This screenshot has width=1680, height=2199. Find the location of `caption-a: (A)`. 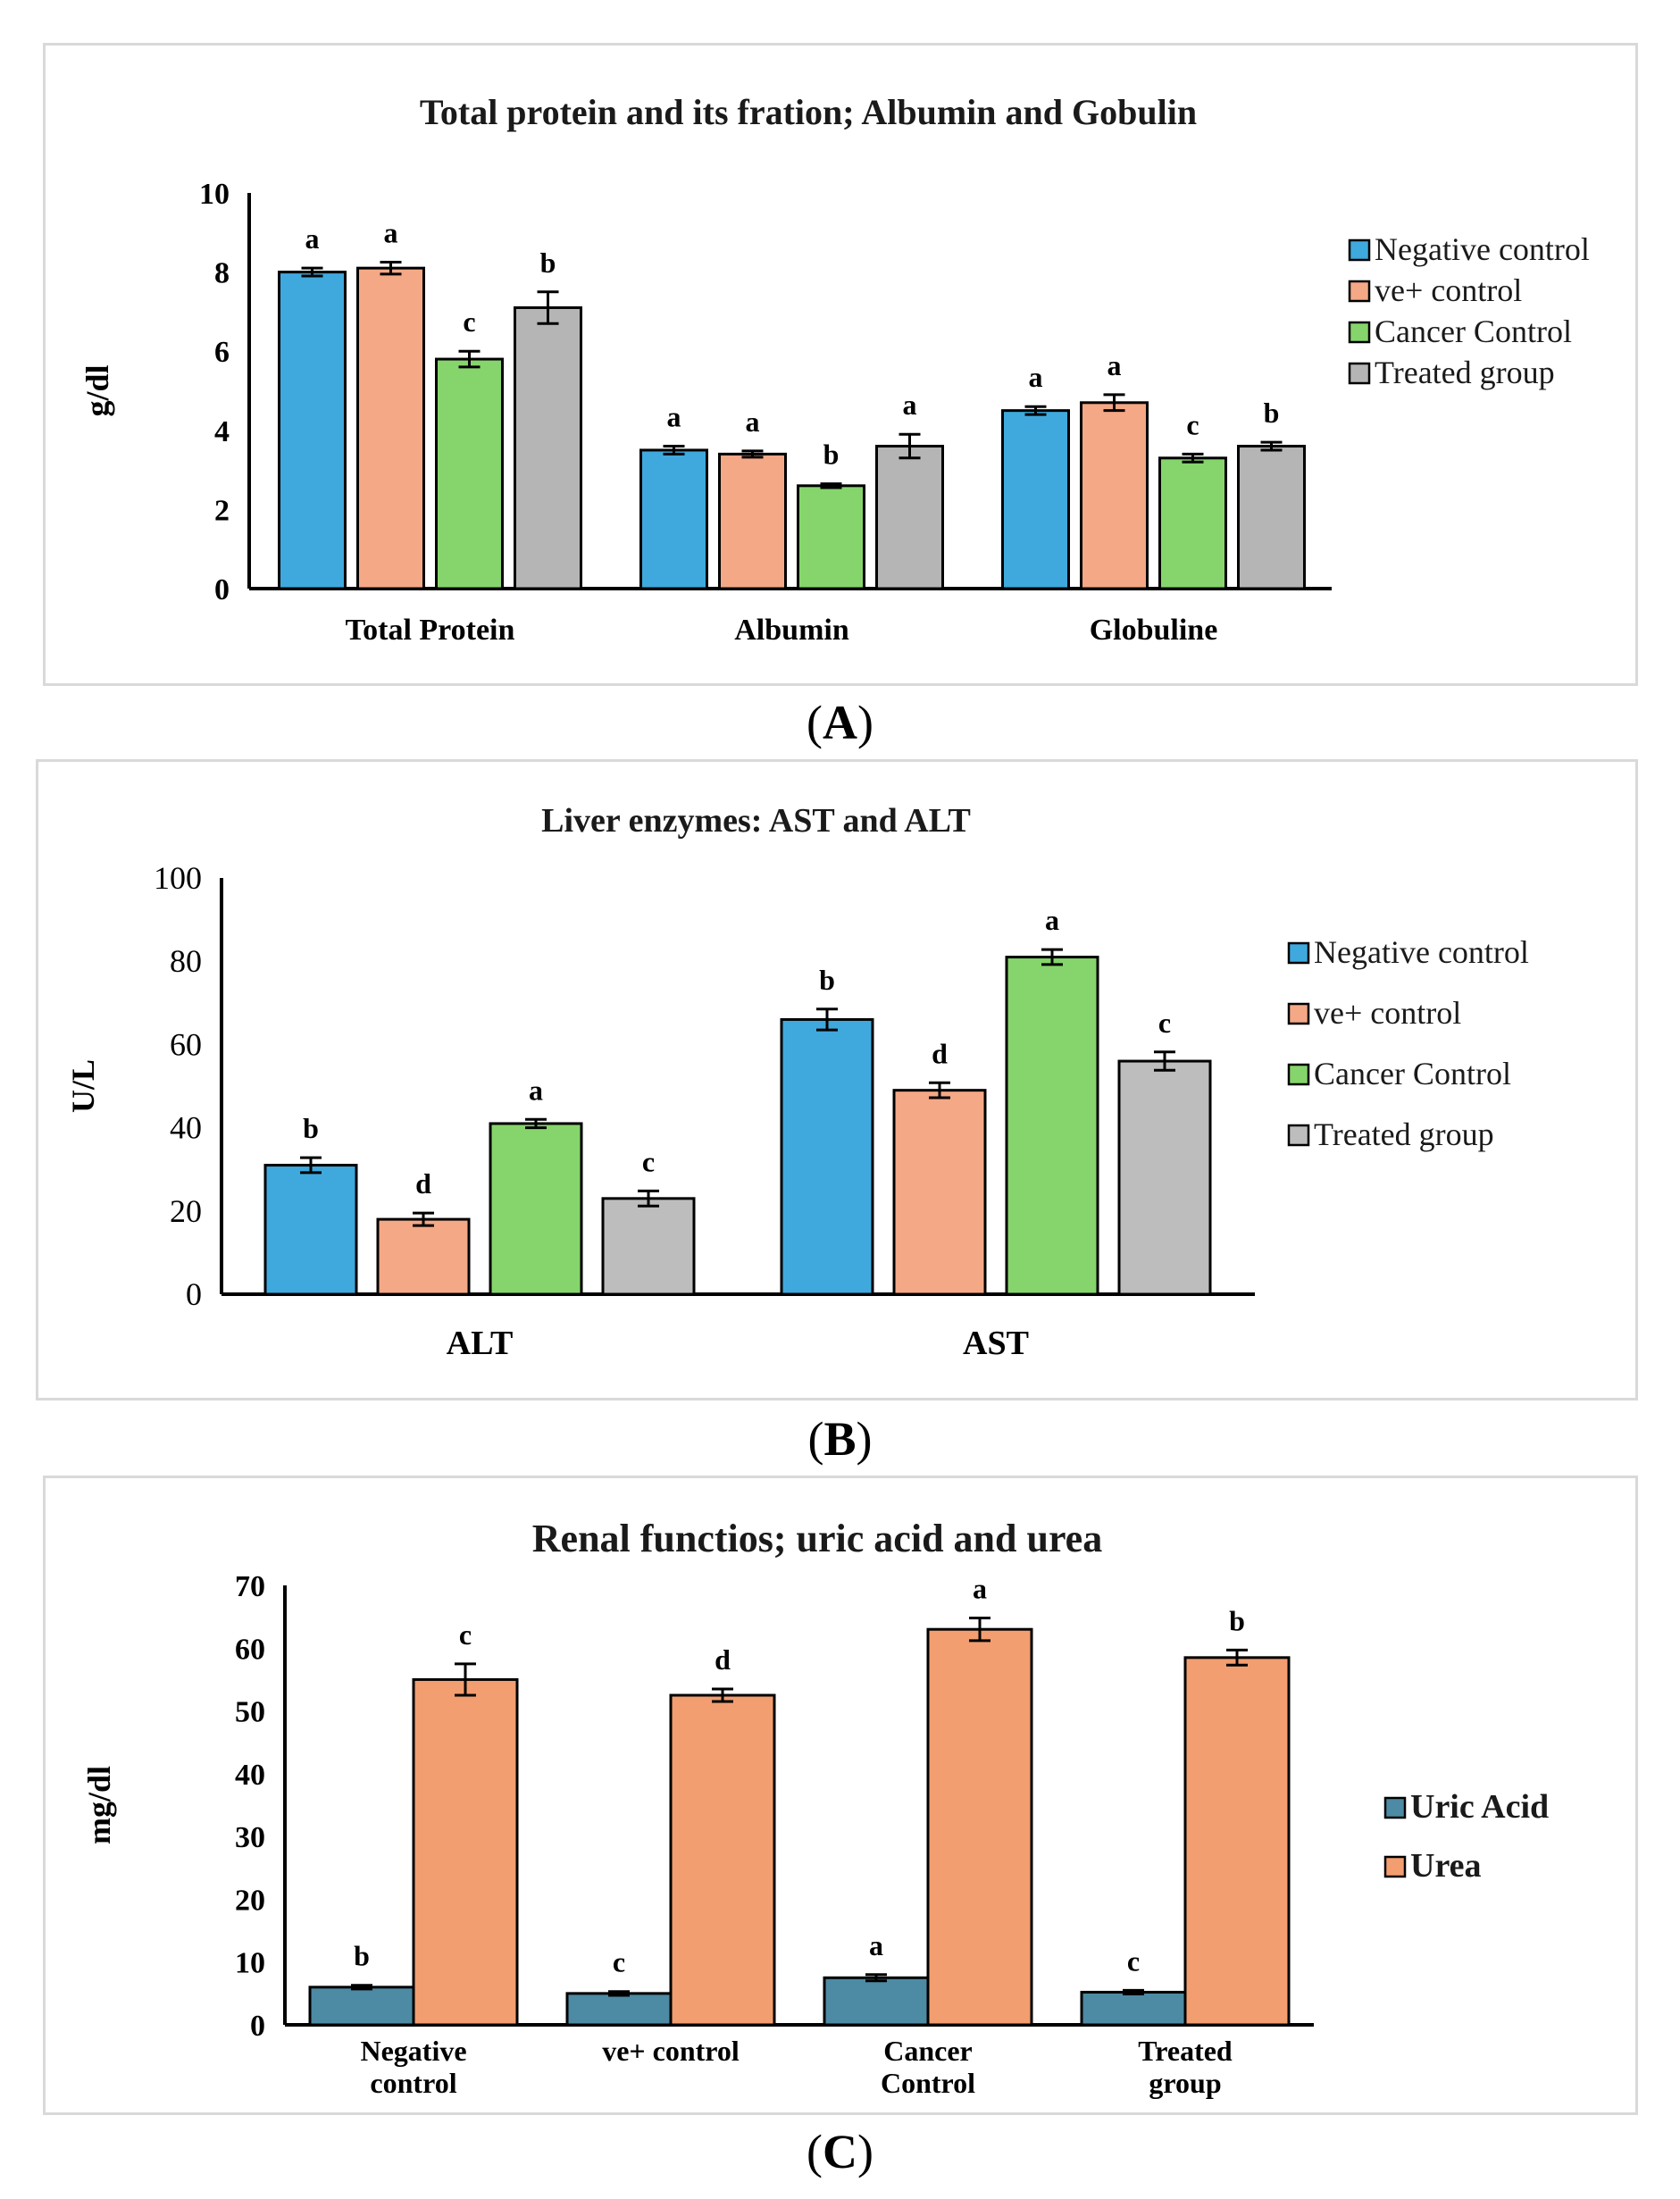

caption-a: (A) is located at coordinates (840, 722).